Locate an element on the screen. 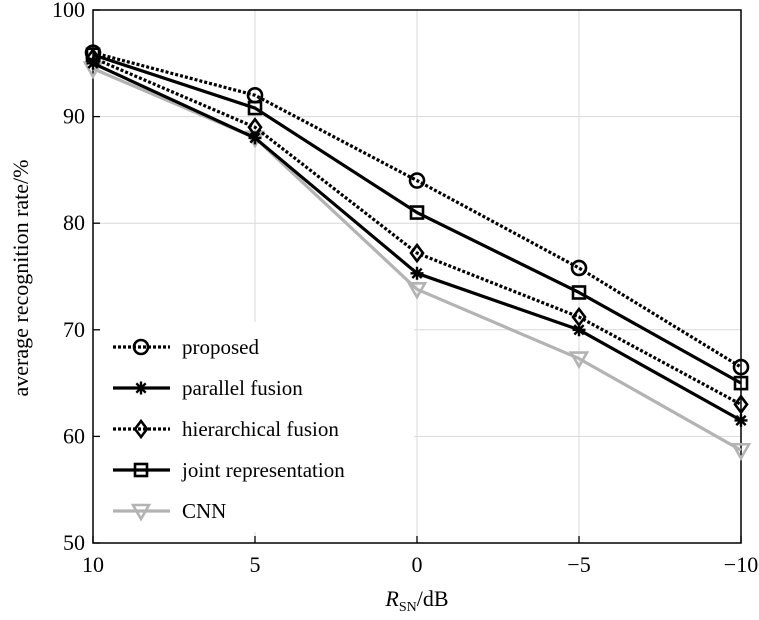 The height and width of the screenshot is (620, 759). x-axis-title-main: R is located at coordinates (391, 598).